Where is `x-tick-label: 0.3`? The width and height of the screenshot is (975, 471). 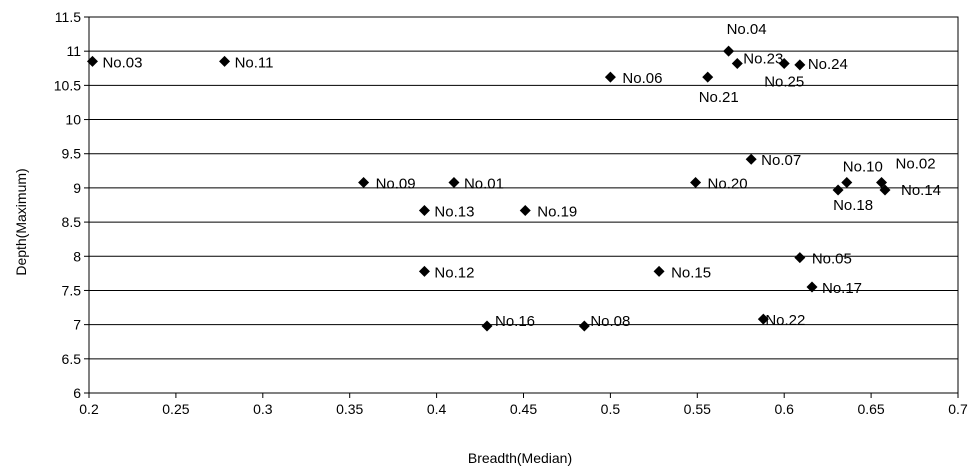
x-tick-label: 0.3 is located at coordinates (263, 409).